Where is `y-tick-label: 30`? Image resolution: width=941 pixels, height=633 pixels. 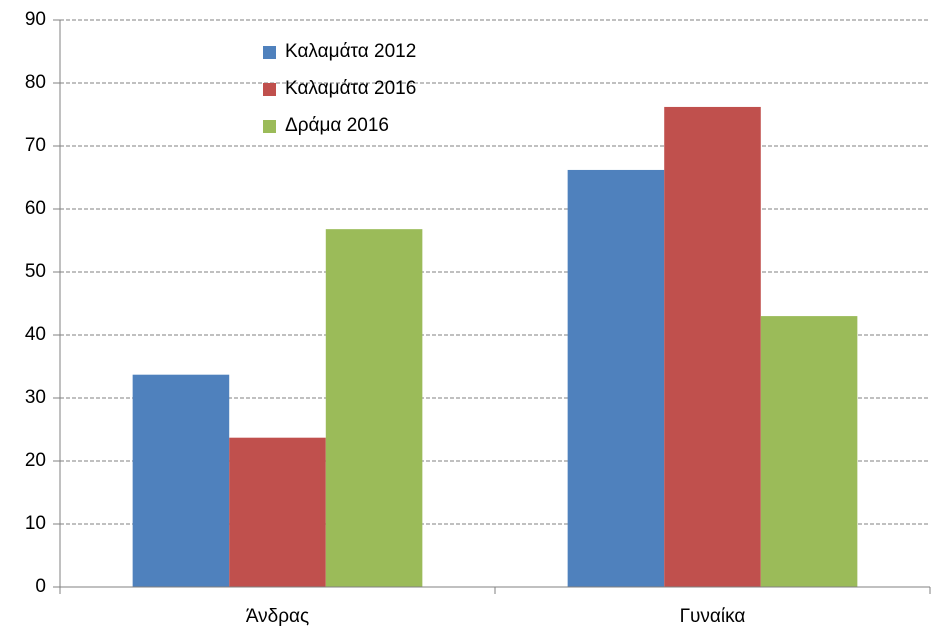
y-tick-label: 30 is located at coordinates (35, 397).